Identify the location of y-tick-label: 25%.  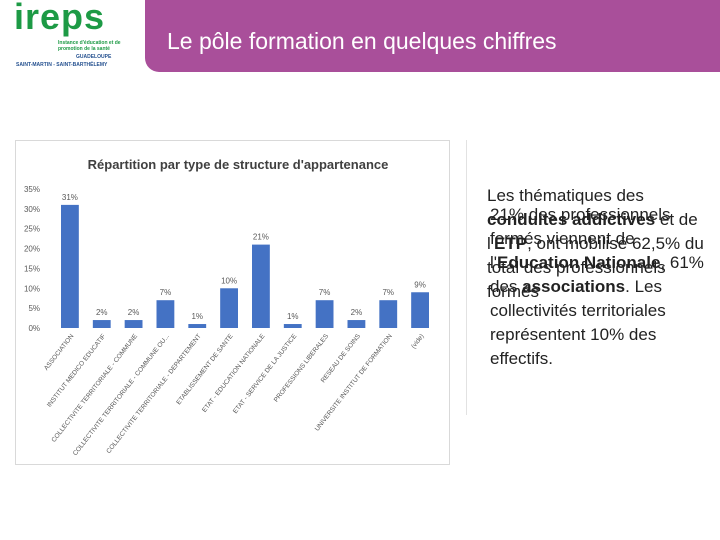
(32, 229).